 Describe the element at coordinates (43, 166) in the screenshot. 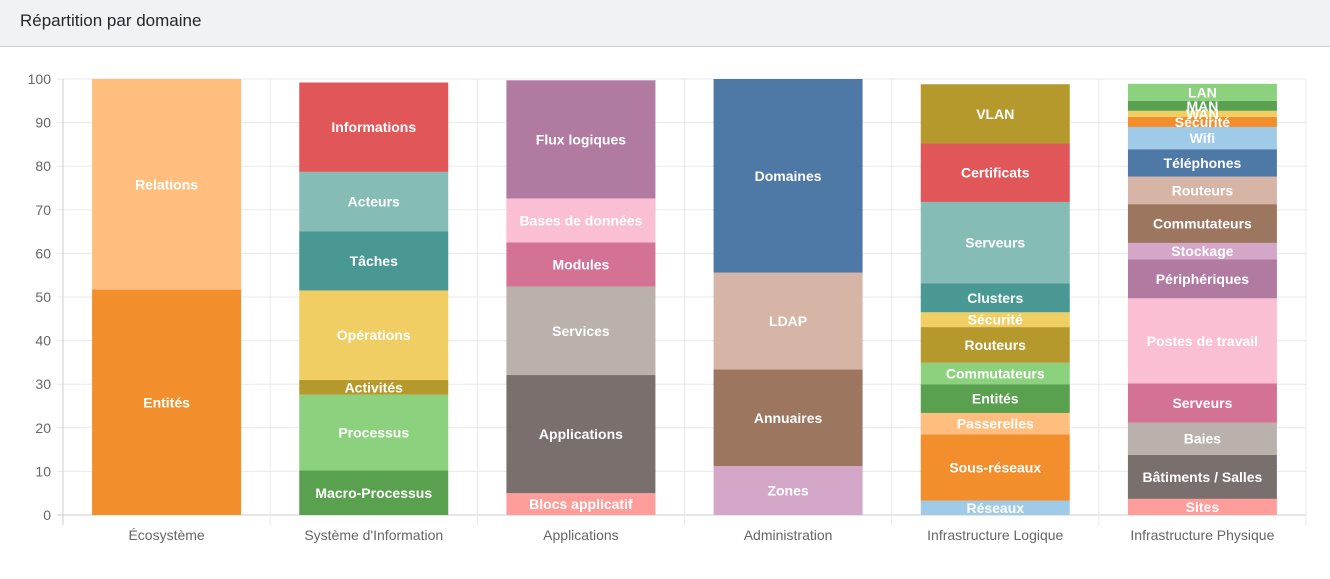

I see `y-tick-label: 80` at that location.